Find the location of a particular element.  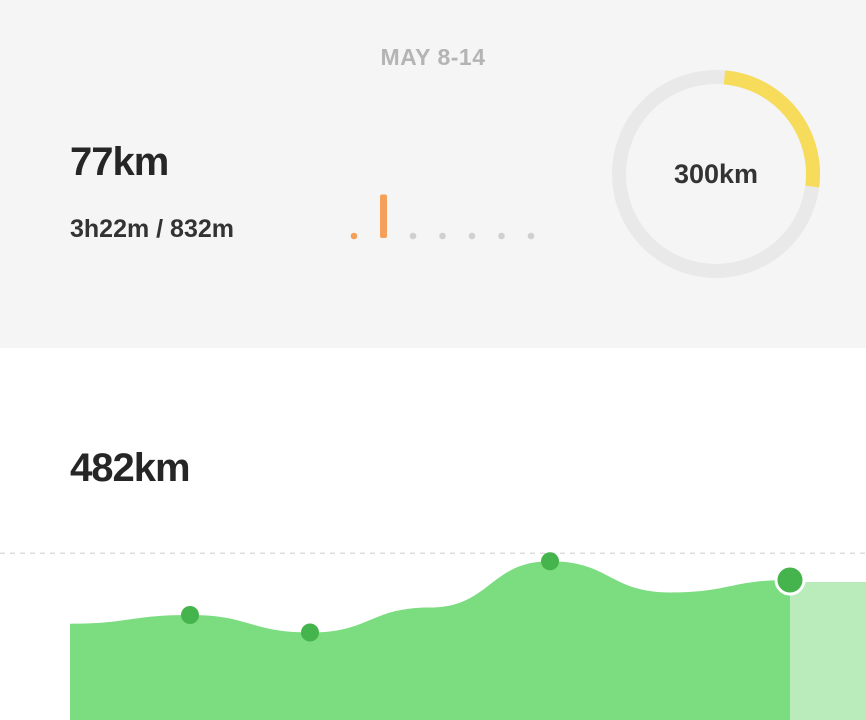

chart-current-point is located at coordinates (790, 580).